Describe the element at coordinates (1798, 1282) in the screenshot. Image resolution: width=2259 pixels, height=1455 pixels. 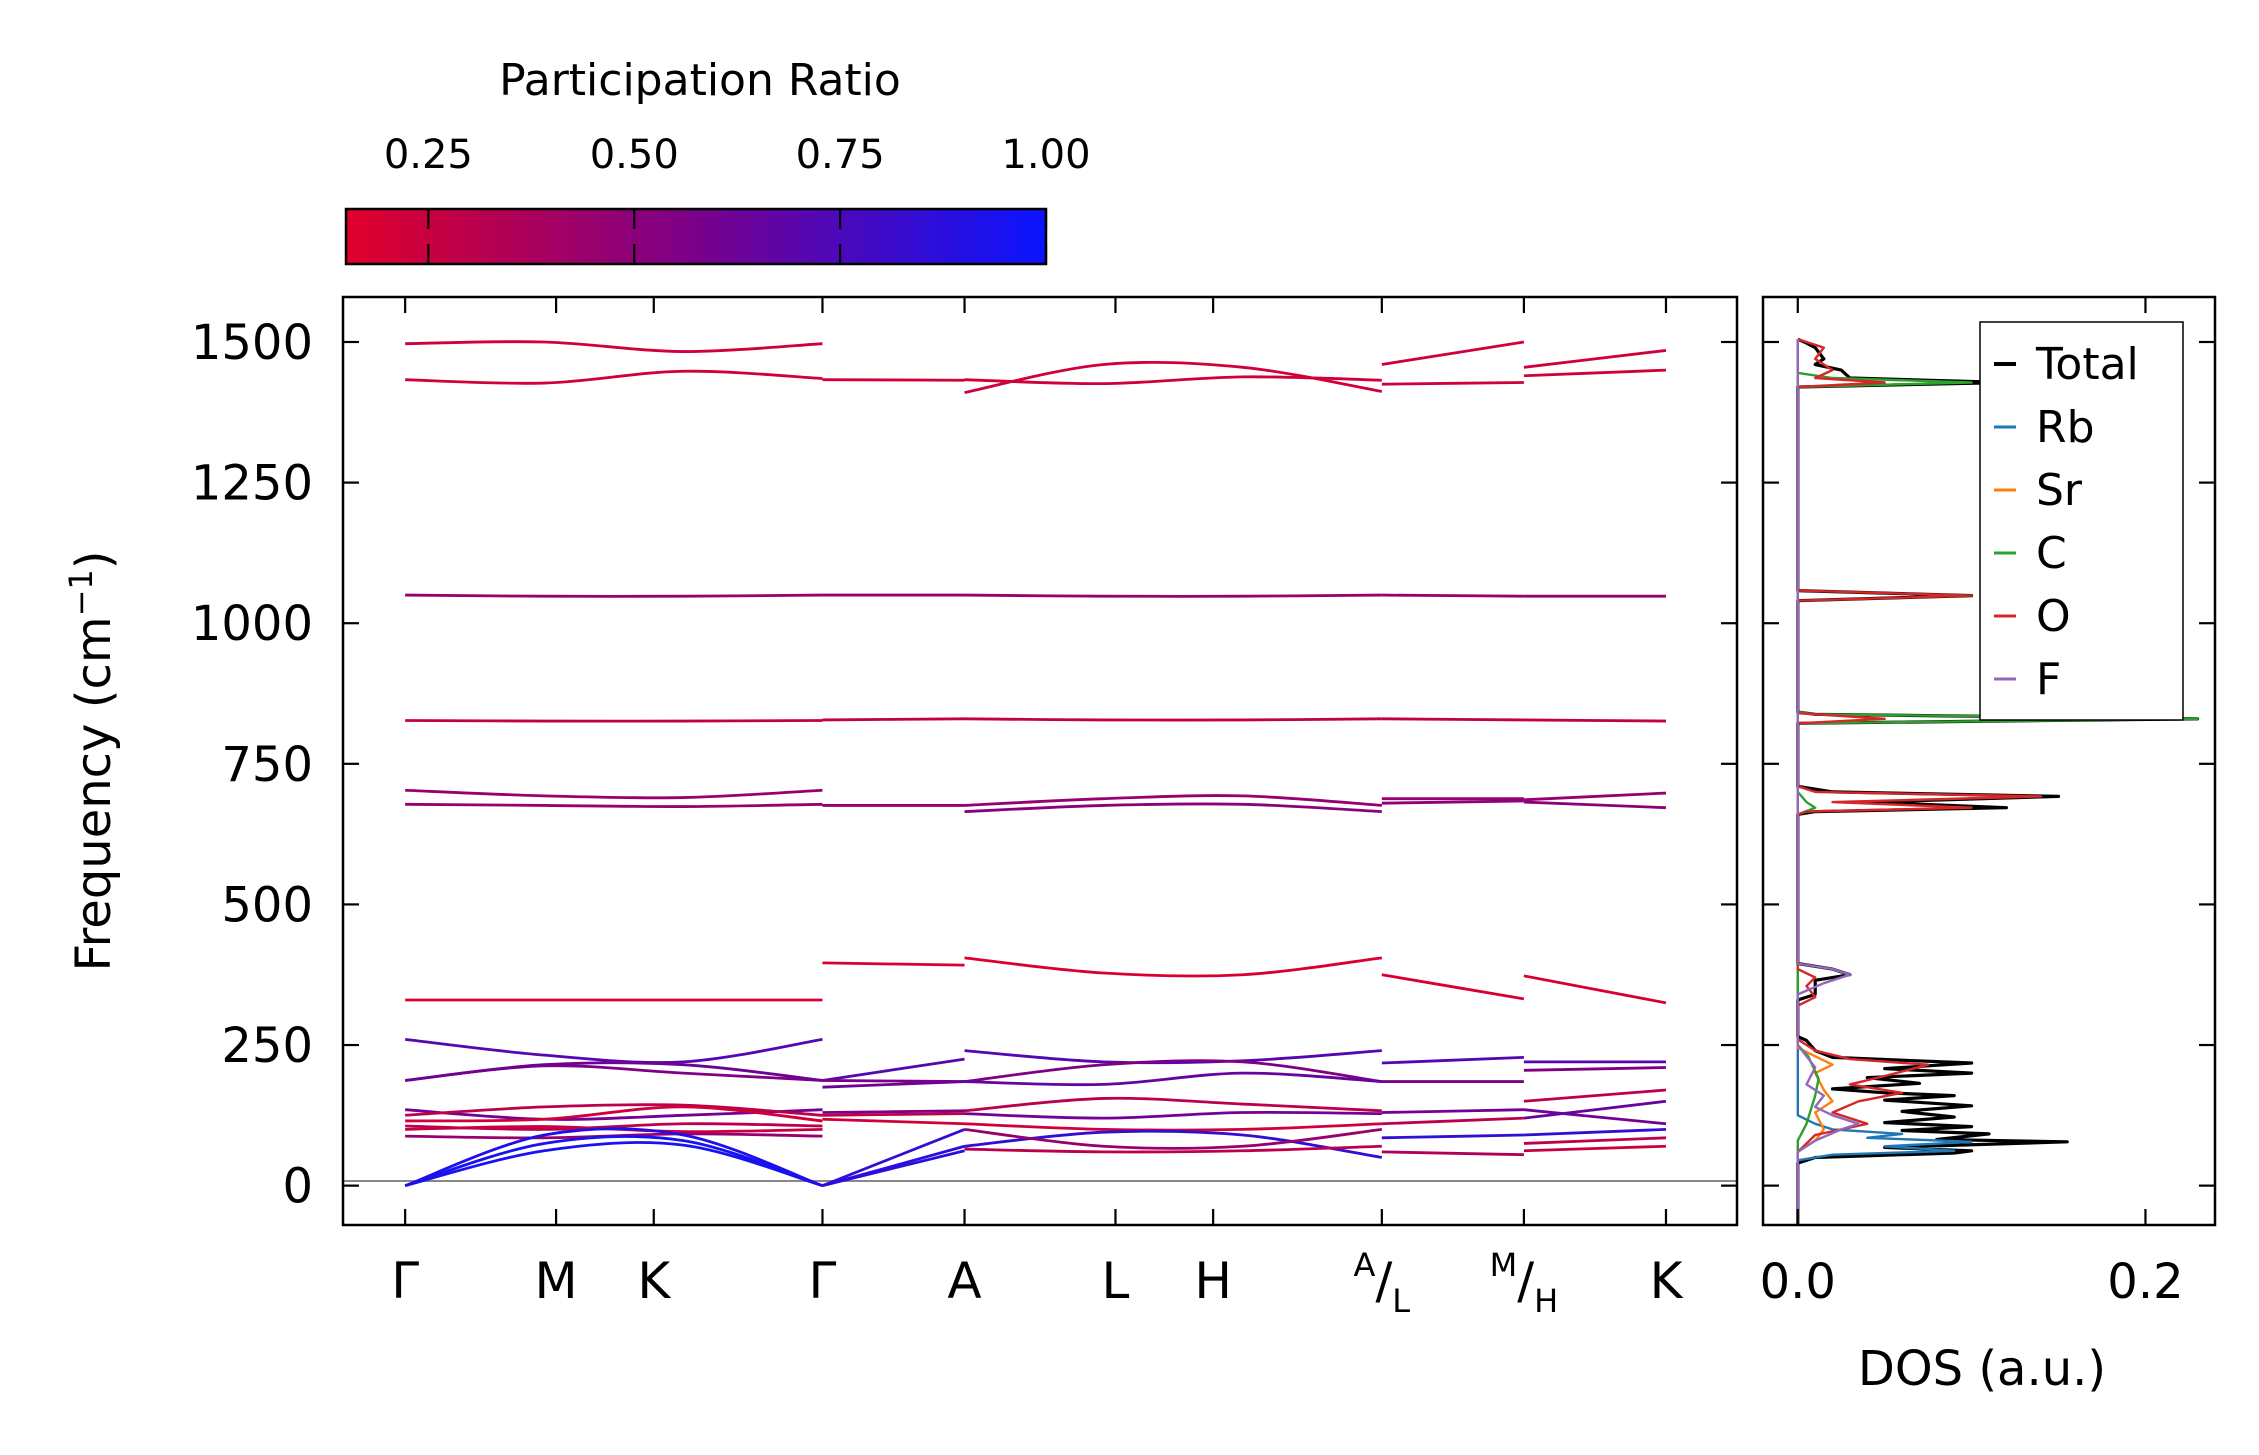
I see `dos-x-tick-label: 0.0` at that location.